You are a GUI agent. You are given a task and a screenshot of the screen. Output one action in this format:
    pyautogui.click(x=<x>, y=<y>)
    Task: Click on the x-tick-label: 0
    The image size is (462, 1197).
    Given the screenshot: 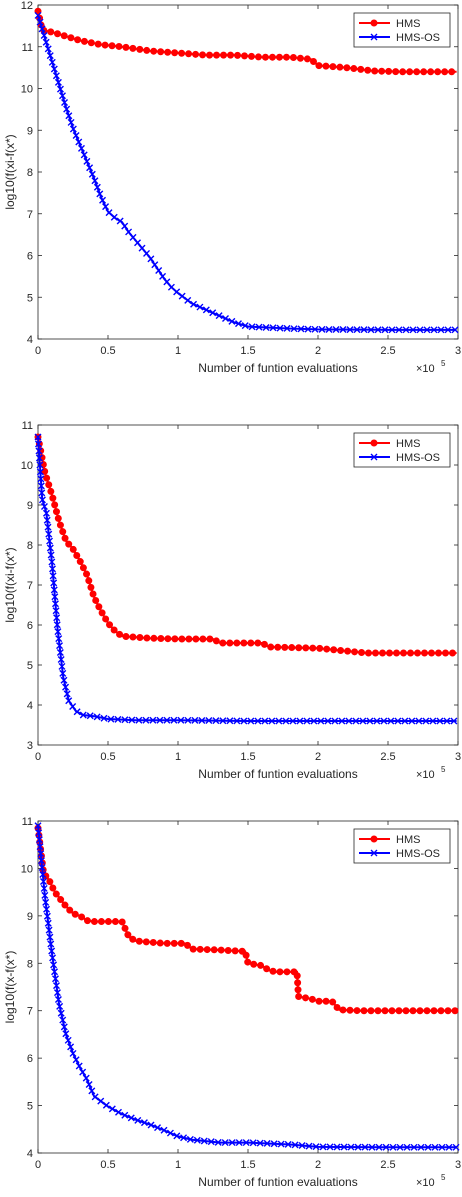 What is the action you would take?
    pyautogui.click(x=38, y=1165)
    